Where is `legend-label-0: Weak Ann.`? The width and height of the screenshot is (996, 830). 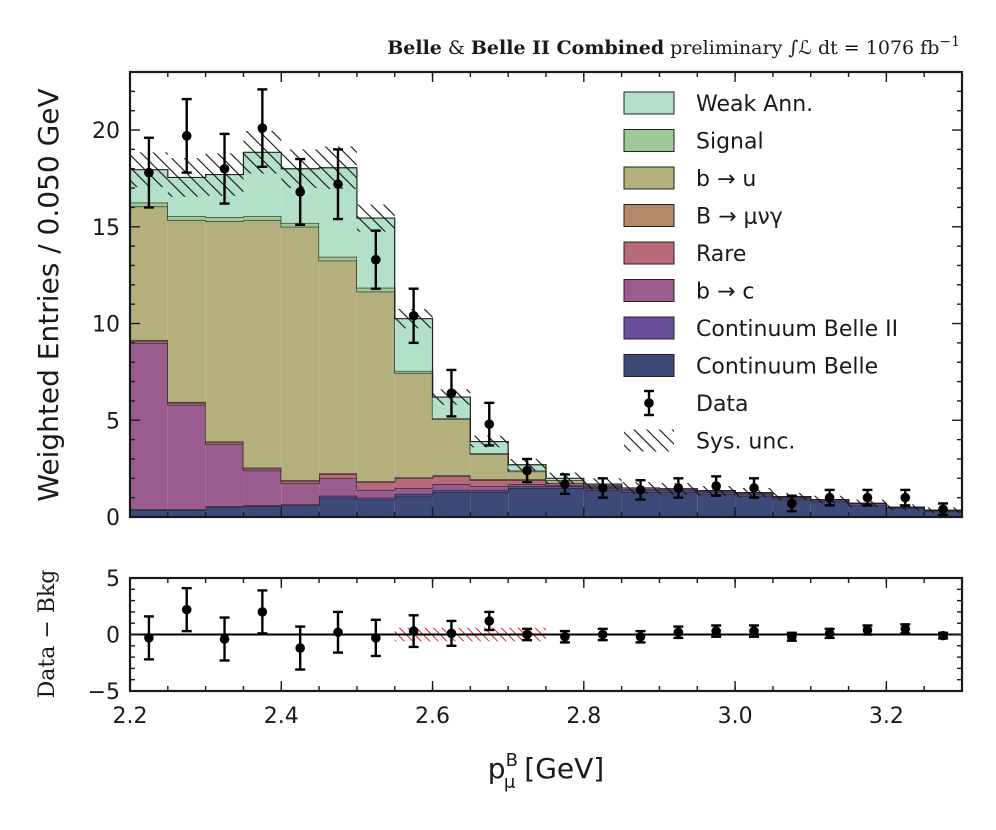
legend-label-0: Weak Ann. is located at coordinates (754, 104).